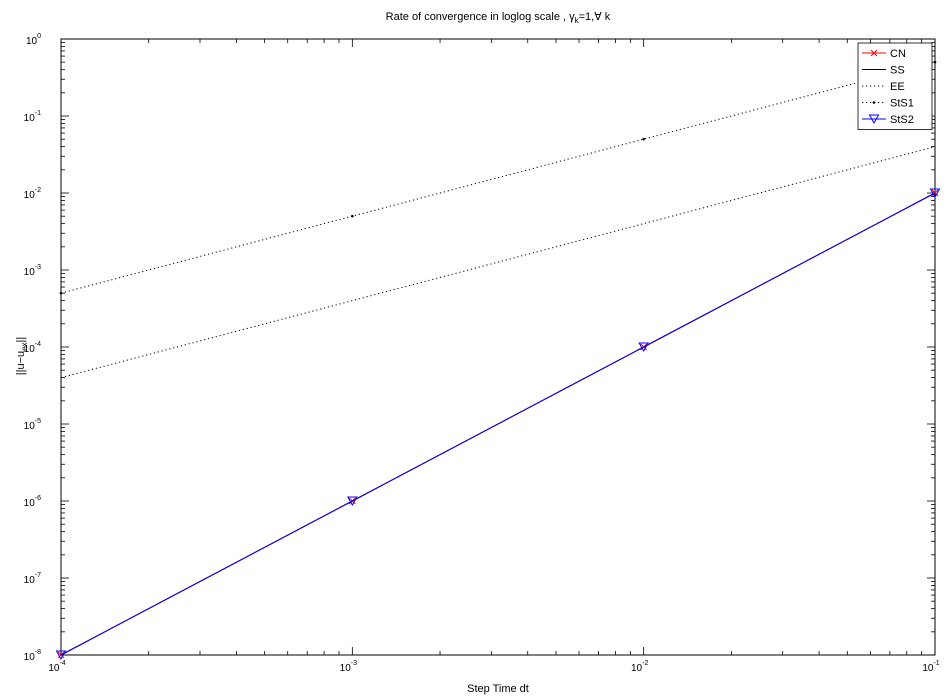 This screenshot has height=700, width=947. I want to click on x-tick-label: 10⁻⁴, so click(56, 667).